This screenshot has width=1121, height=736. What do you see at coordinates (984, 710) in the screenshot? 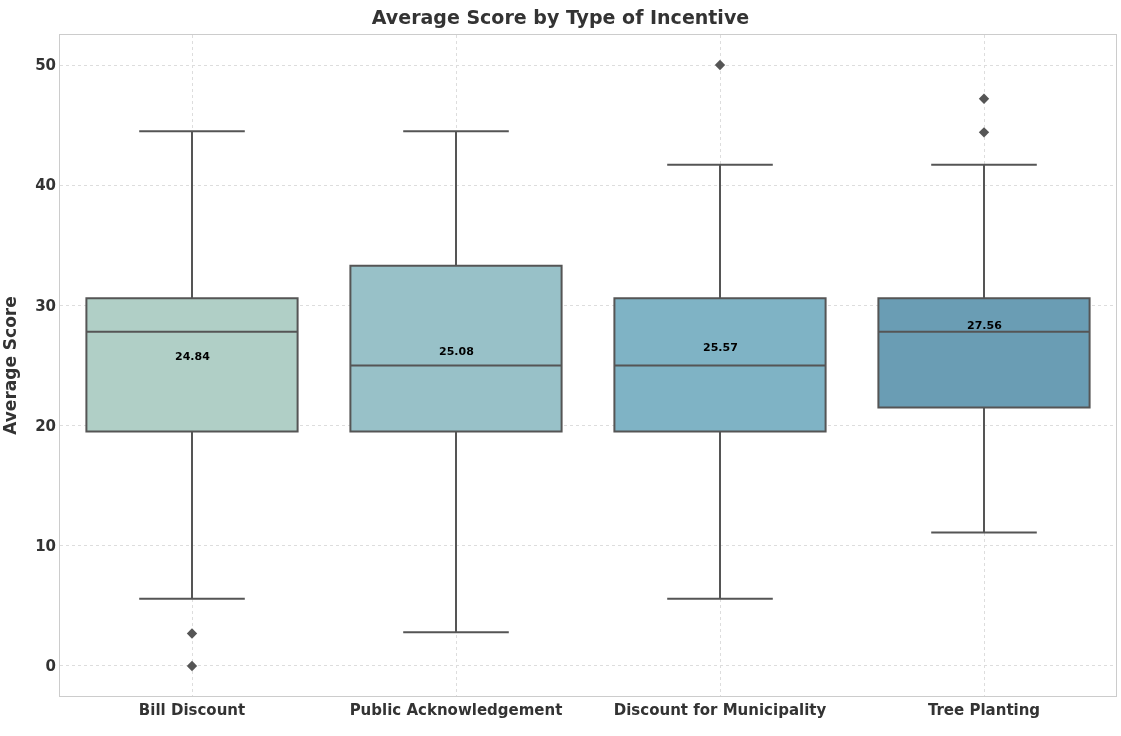
I see `x-tick-label: Tree Planting` at bounding box center [984, 710].